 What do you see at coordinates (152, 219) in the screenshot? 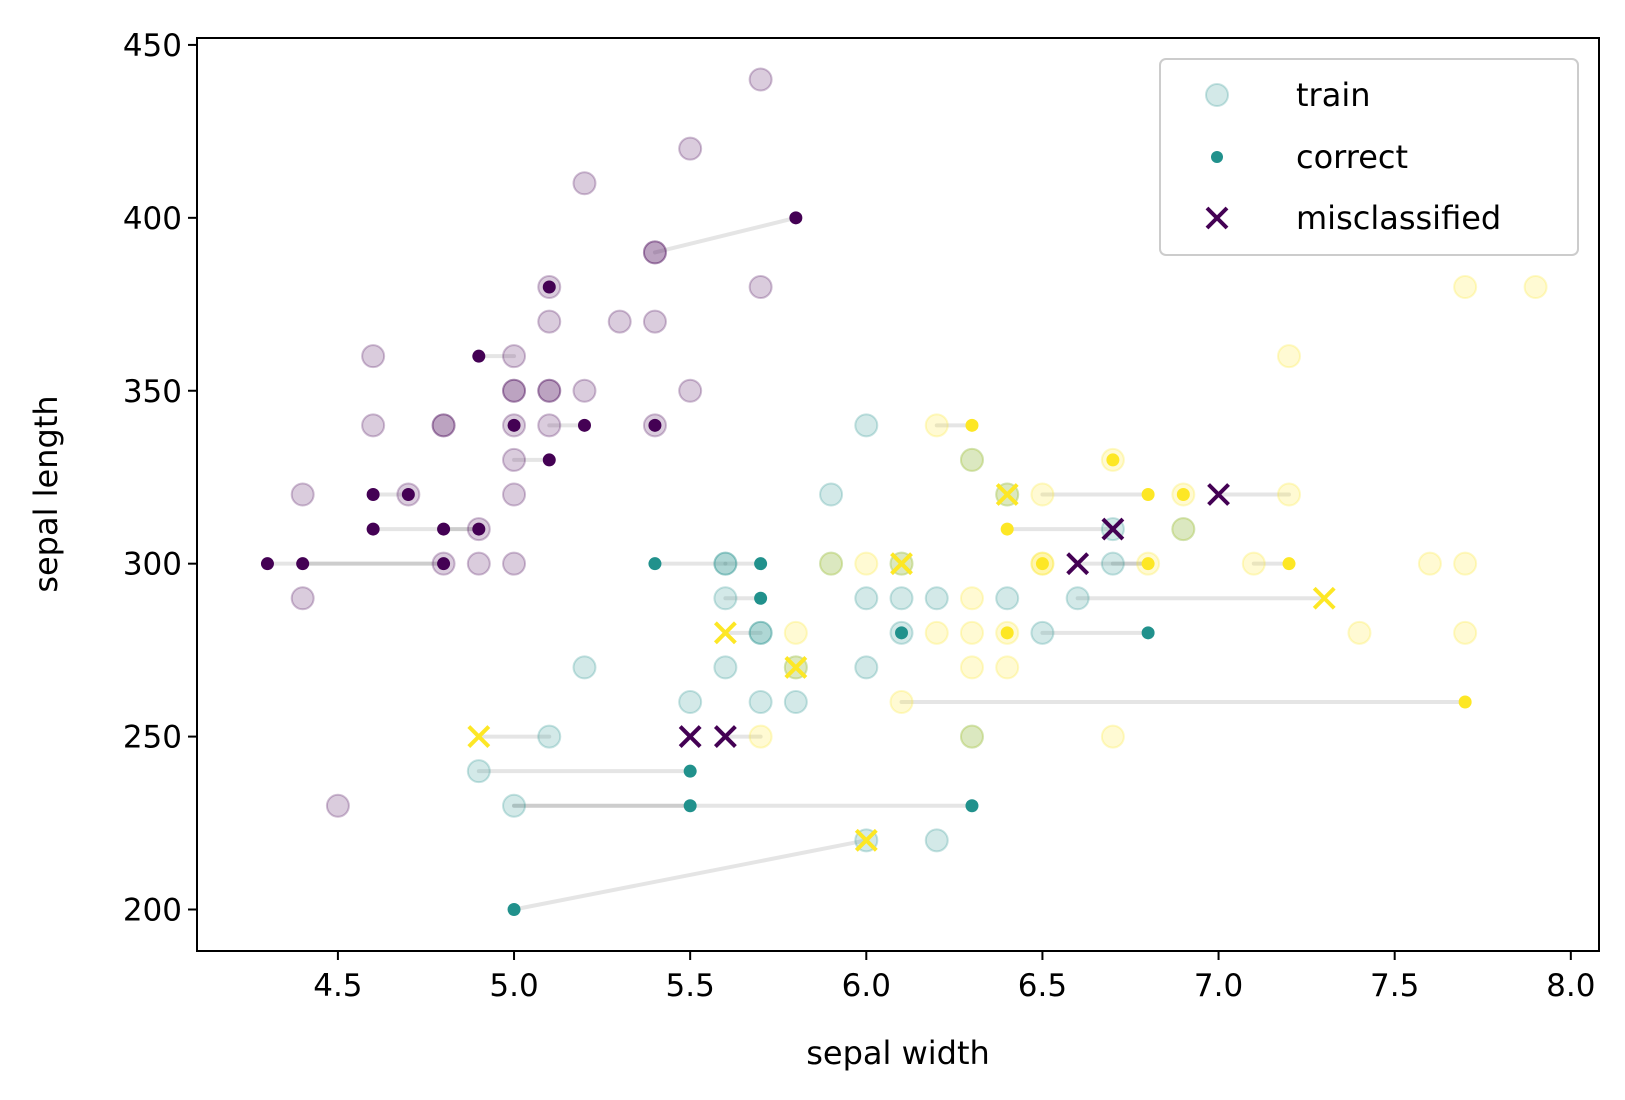
I see `y-tick-label: 400` at bounding box center [152, 219].